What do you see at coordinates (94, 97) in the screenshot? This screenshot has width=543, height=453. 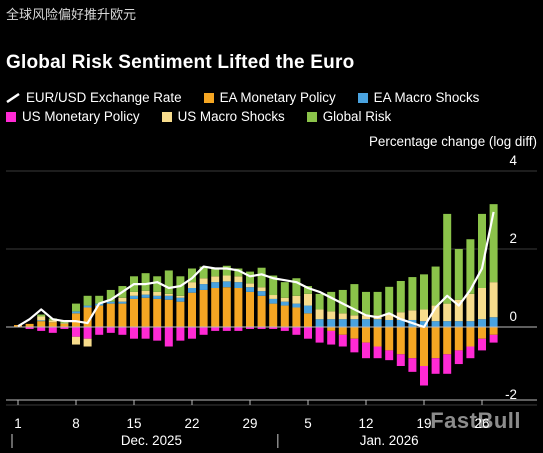 I see `legend-item-eurusd: EUR/USD Exchange Rate` at bounding box center [94, 97].